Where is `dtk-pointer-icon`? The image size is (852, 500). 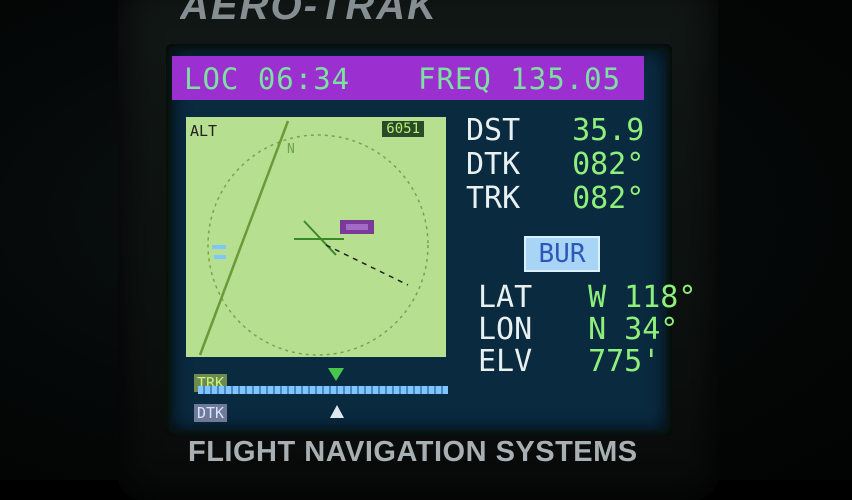 dtk-pointer-icon is located at coordinates (337, 411).